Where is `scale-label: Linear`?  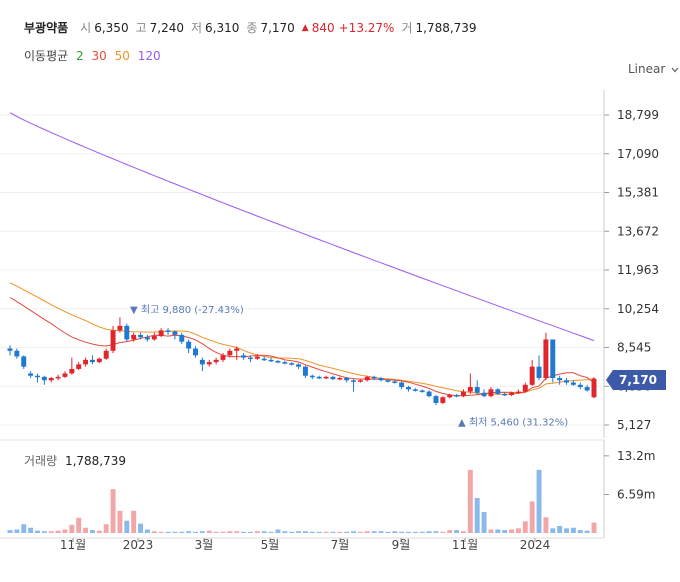 scale-label: Linear is located at coordinates (647, 69).